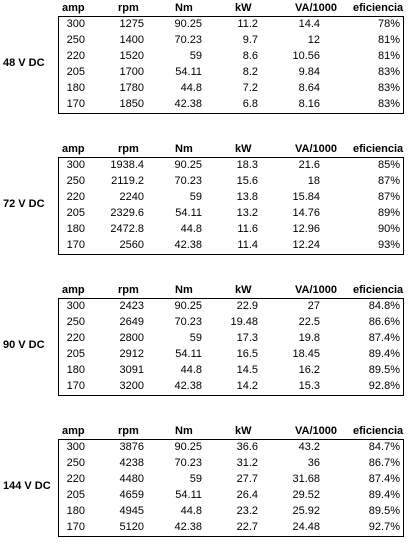 The height and width of the screenshot is (548, 408). I want to click on va-cell: 31.68, so click(306, 479).